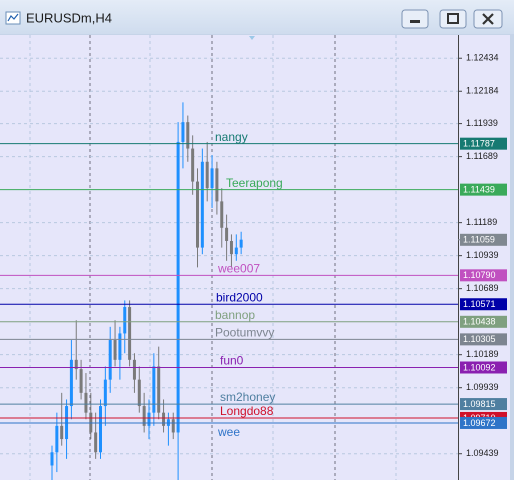 This screenshot has width=514, height=480. Describe the element at coordinates (482, 387) in the screenshot. I see `y-tick-label: 1.09939` at that location.